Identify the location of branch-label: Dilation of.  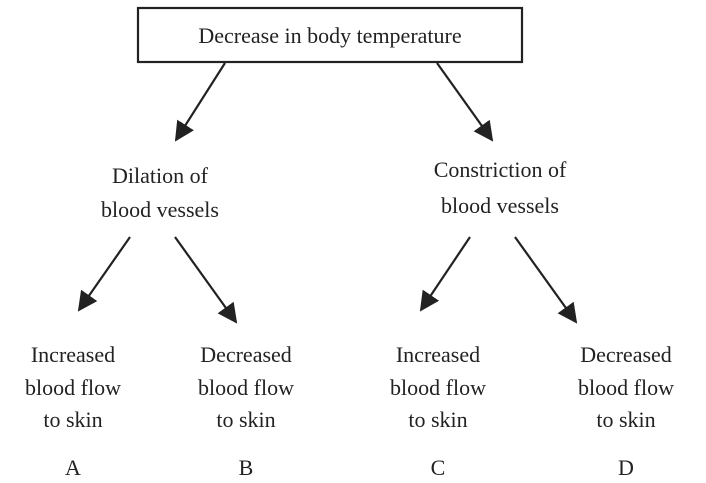
(160, 175).